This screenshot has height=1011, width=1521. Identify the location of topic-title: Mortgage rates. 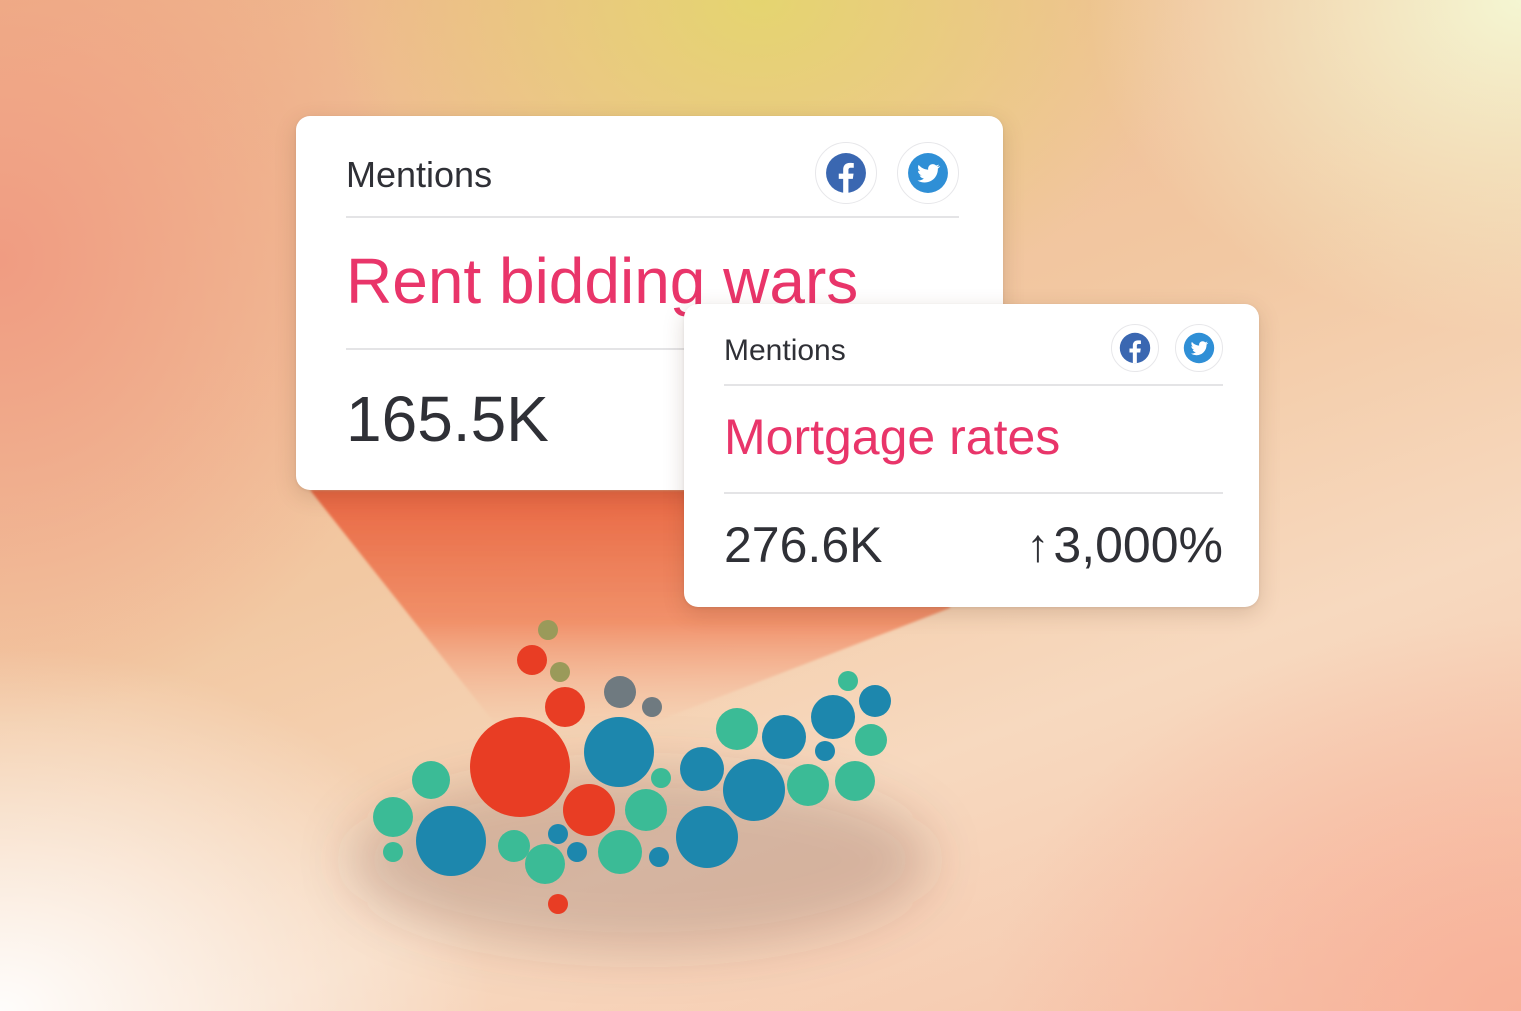
(892, 437).